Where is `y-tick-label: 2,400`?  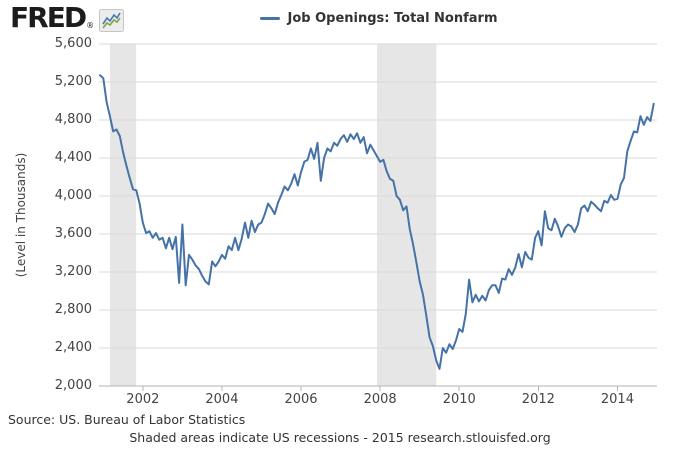
y-tick-label: 2,400 is located at coordinates (73, 347).